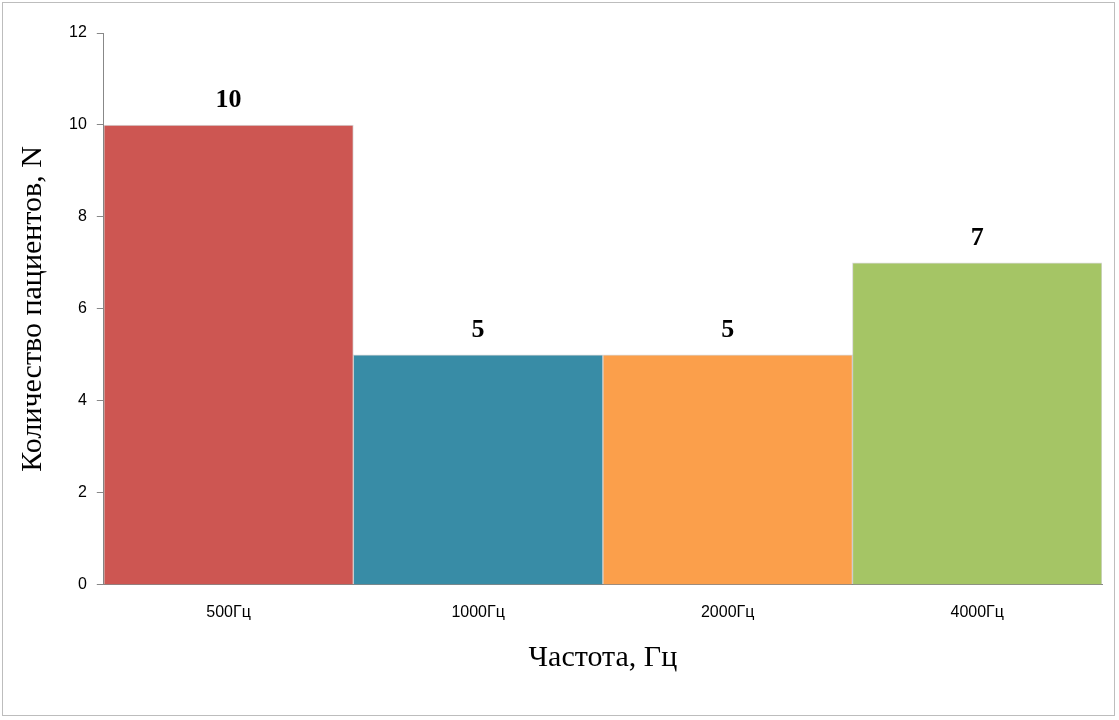 Image resolution: width=1119 pixels, height=720 pixels. Describe the element at coordinates (78, 32) in the screenshot. I see `y-tick-label: 12` at that location.